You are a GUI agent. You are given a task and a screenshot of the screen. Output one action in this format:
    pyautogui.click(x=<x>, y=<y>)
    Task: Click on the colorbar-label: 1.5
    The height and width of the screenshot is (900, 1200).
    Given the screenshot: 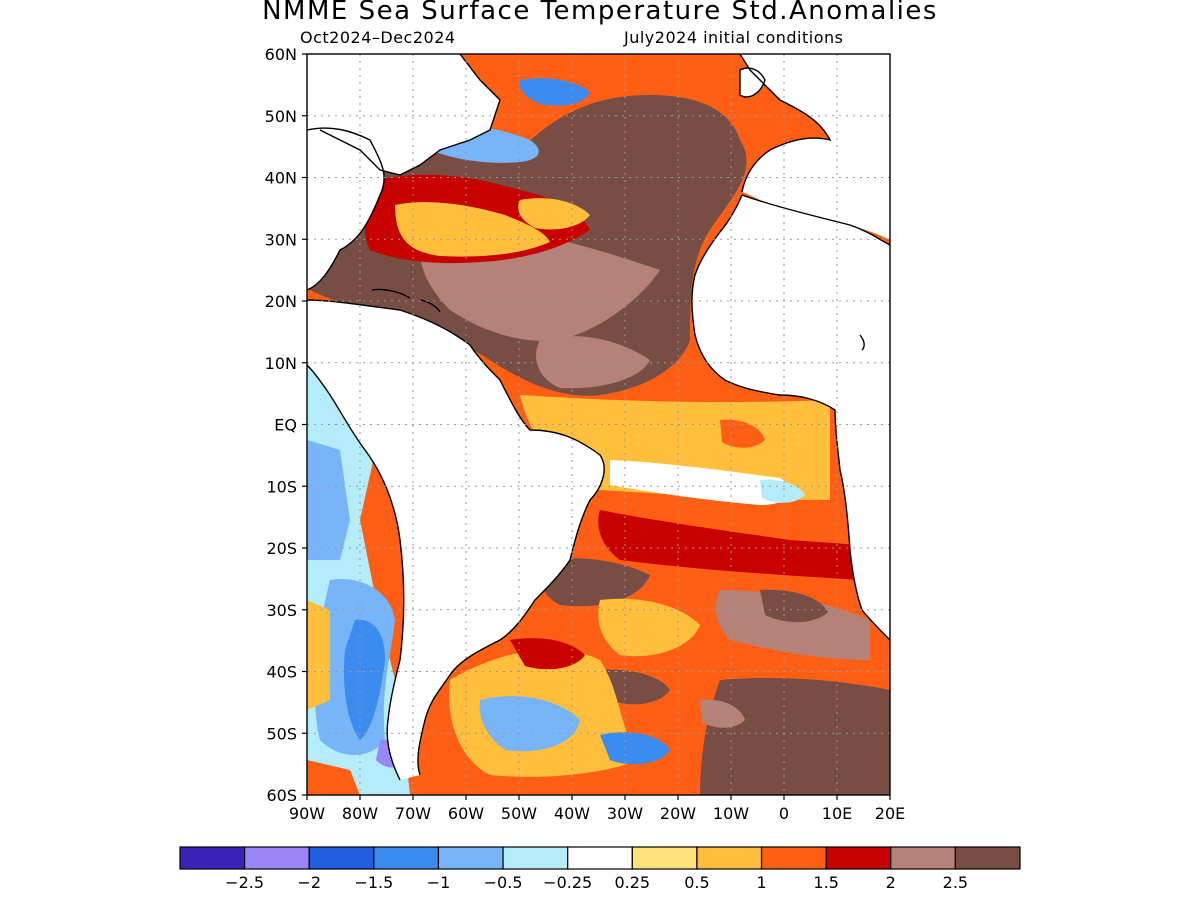 What is the action you would take?
    pyautogui.click(x=825, y=882)
    